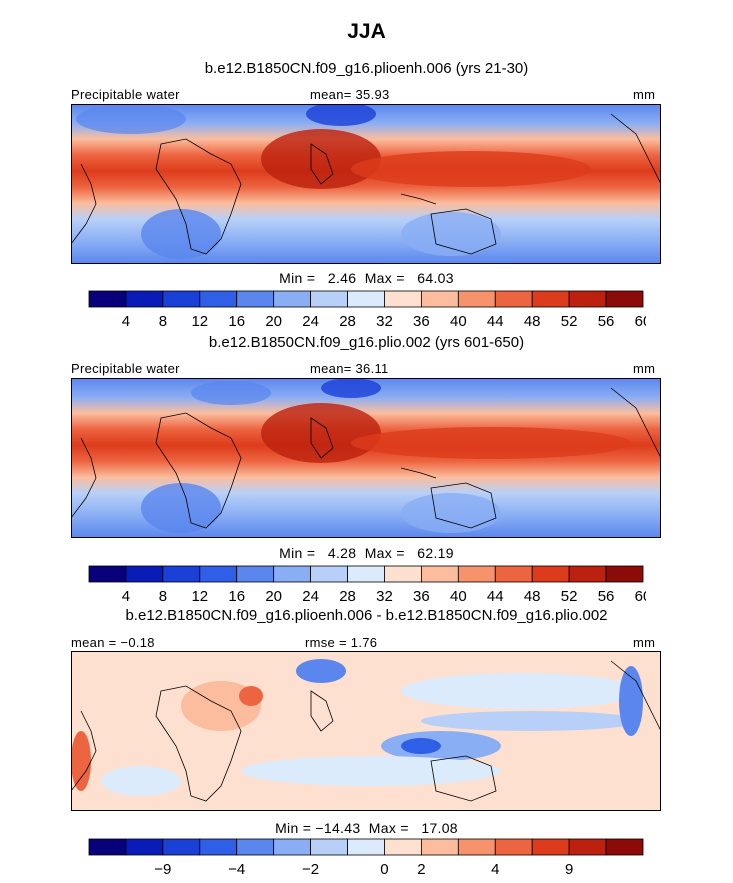 This screenshot has width=733, height=883. I want to click on panel-3-units-label: mm, so click(644, 642).